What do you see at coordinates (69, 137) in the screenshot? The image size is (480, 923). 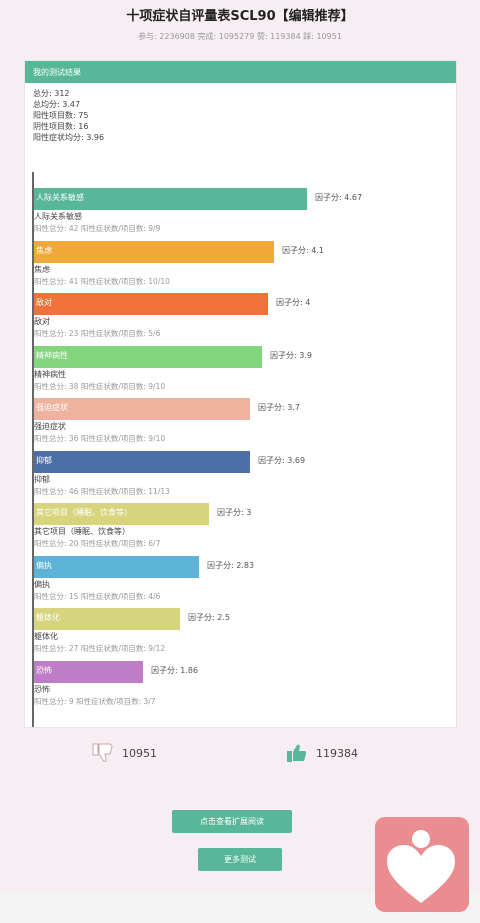 I see `summary-positive-mean: 阳性症状均分: 3.96` at bounding box center [69, 137].